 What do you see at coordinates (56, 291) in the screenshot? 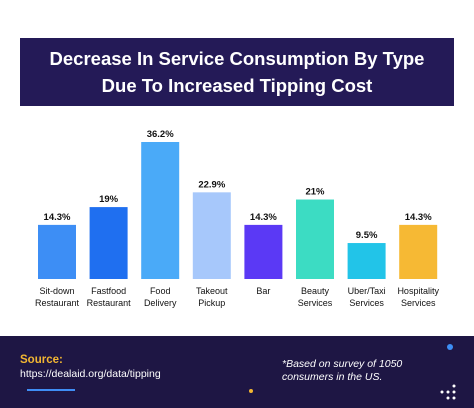
I see `category-label-1-line-1: Sit-down` at bounding box center [56, 291].